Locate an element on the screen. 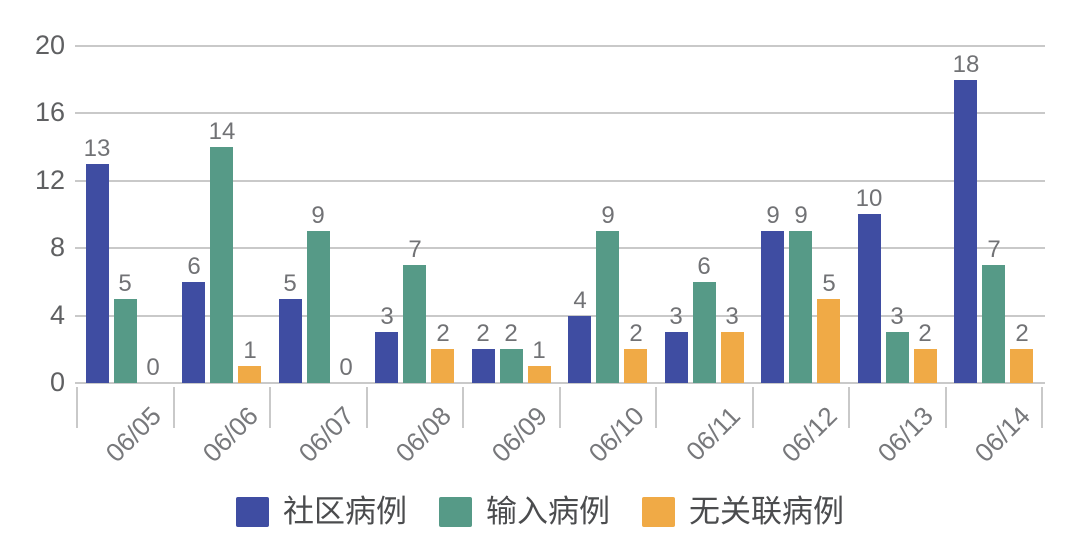 The height and width of the screenshot is (559, 1080). bar-06/10-输入病例 is located at coordinates (607, 307).